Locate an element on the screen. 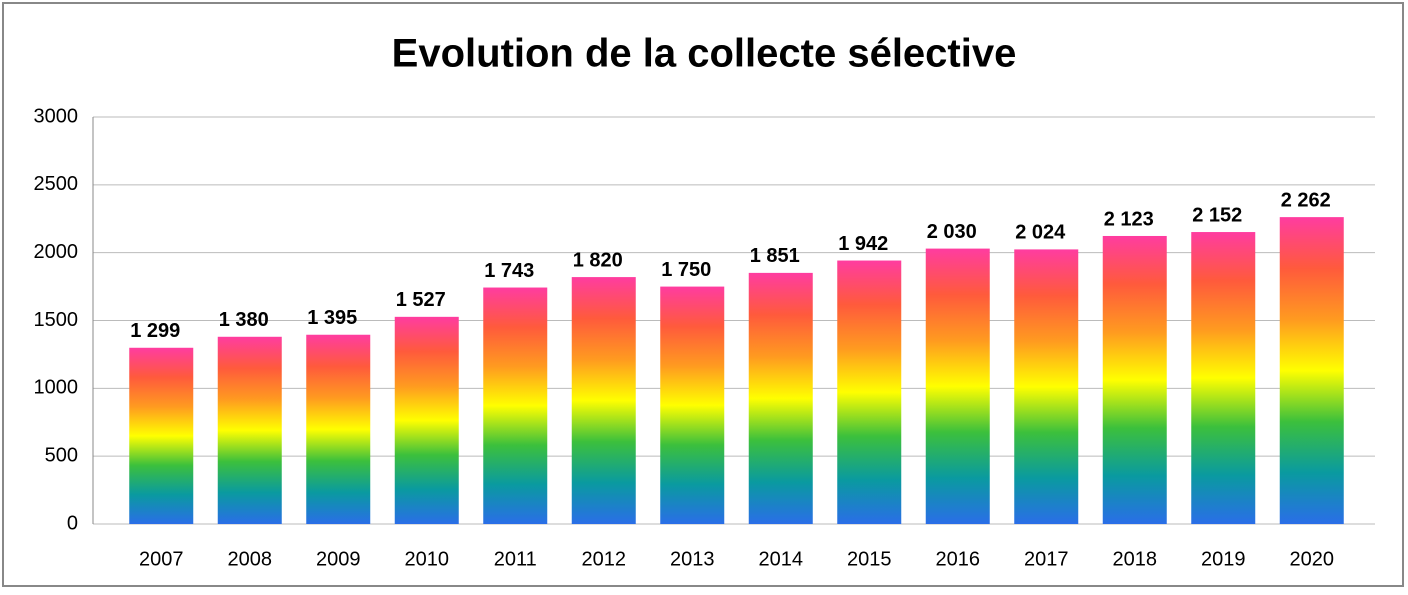 Image resolution: width=1408 pixels, height=595 pixels. x-tick-label: 2019 is located at coordinates (1223, 559).